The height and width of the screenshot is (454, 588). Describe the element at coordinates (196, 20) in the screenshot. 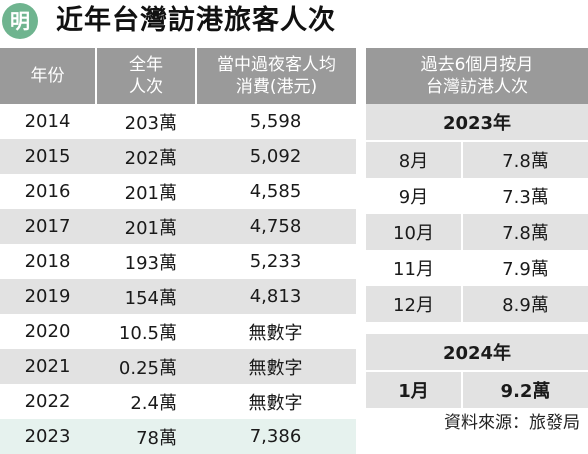

I see `page-title: 近年台灣訪港旅客人次` at that location.